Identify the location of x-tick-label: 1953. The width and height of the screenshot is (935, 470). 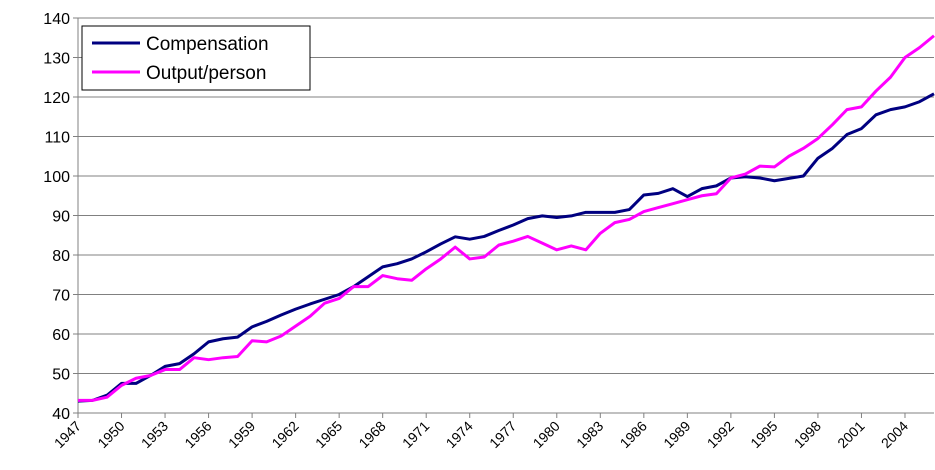
(154, 434).